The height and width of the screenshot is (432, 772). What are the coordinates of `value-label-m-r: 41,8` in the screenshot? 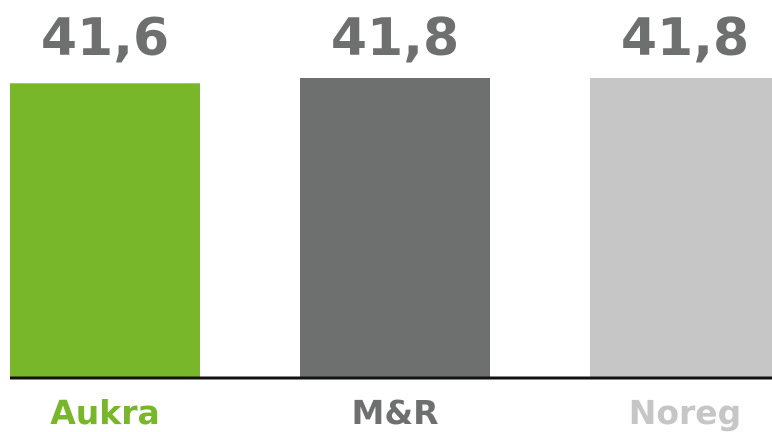 It's located at (395, 38).